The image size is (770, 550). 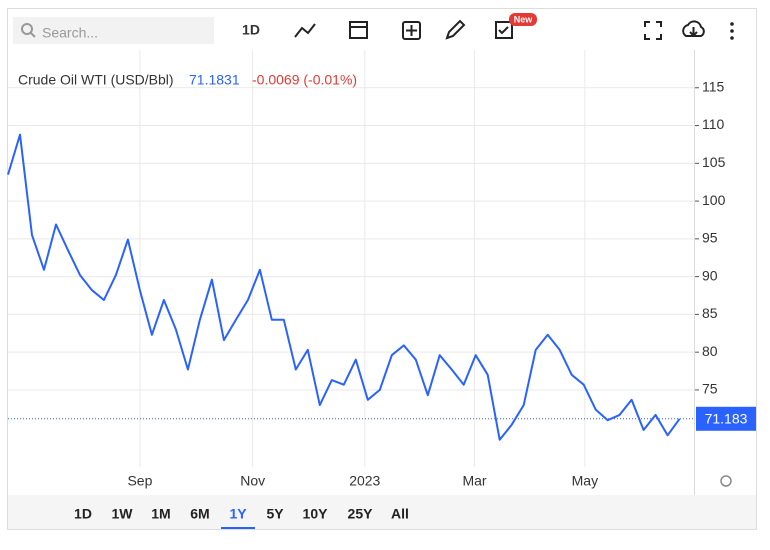 What do you see at coordinates (710, 351) in the screenshot?
I see `y-tick-label: 80` at bounding box center [710, 351].